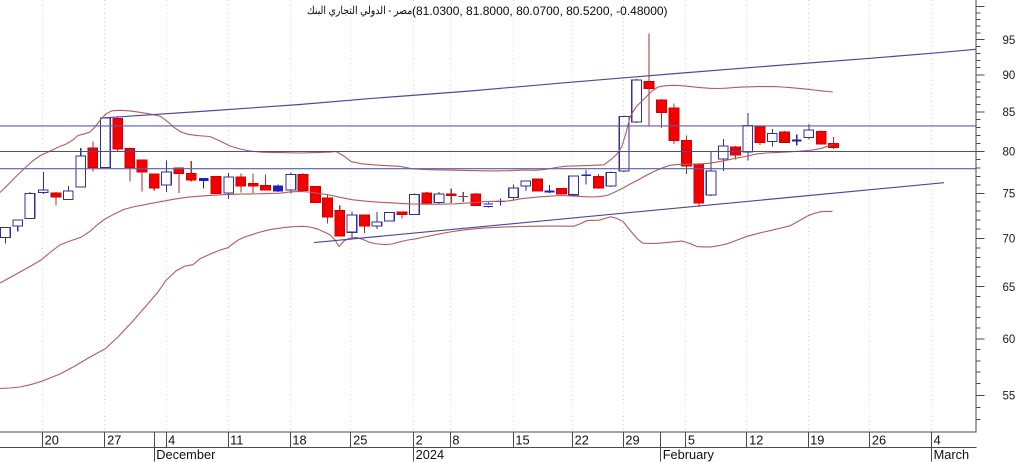 The height and width of the screenshot is (462, 1024). I want to click on svg-text: 27, so click(114, 439).